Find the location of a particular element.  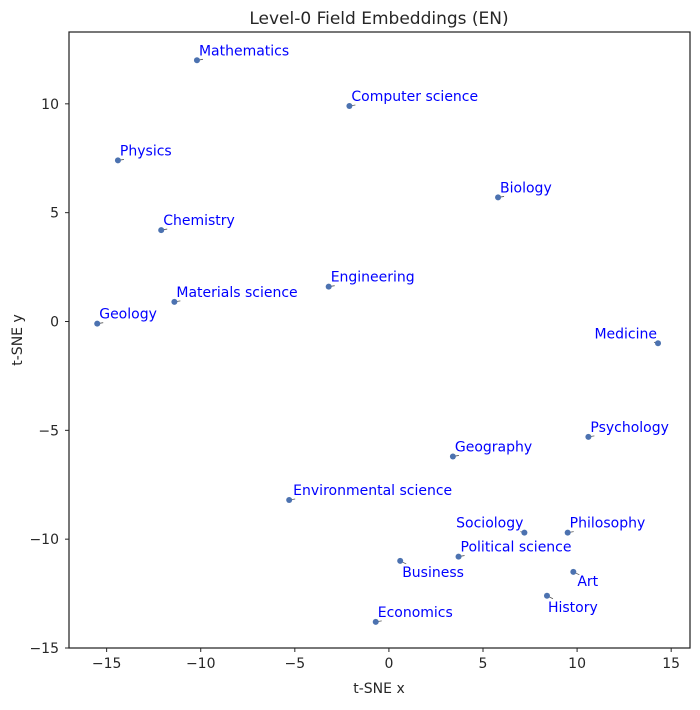

point-label: Economics is located at coordinates (415, 613).